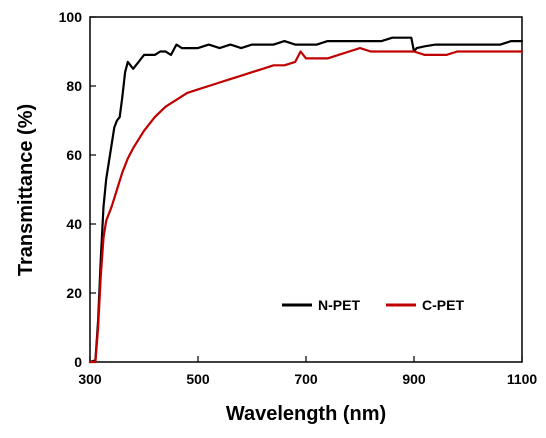  Describe the element at coordinates (443, 305) in the screenshot. I see `legend-label-c-pet: C-PET` at that location.